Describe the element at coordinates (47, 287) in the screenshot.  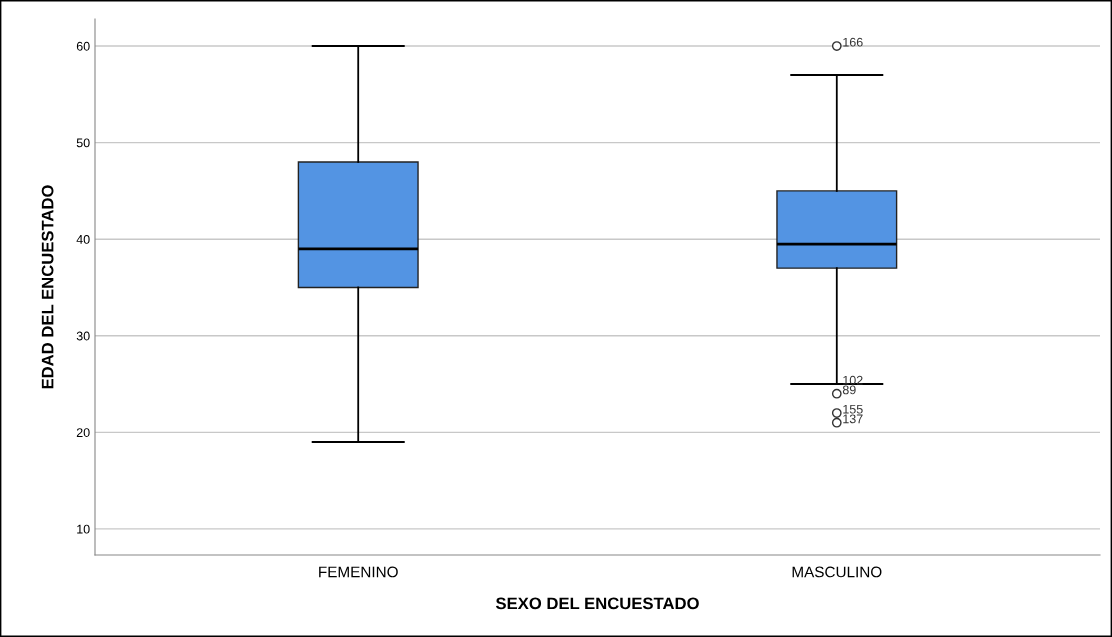
I see `y-axis-title: EDAD DEL ENCUESTADO` at that location.